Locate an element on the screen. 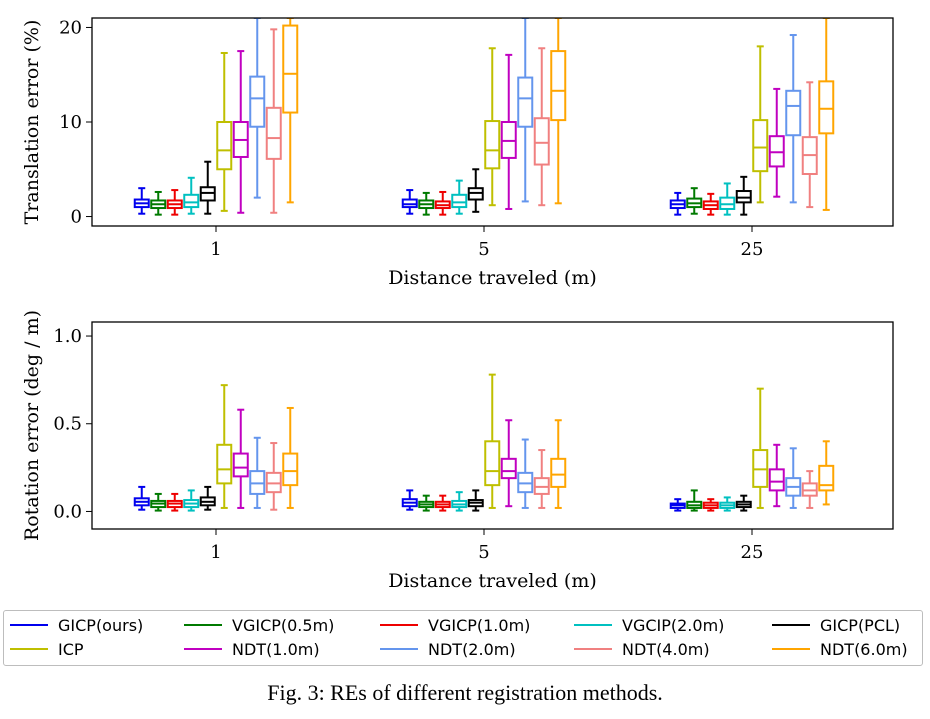 The width and height of the screenshot is (930, 719). legend-label: ICP is located at coordinates (71, 649).